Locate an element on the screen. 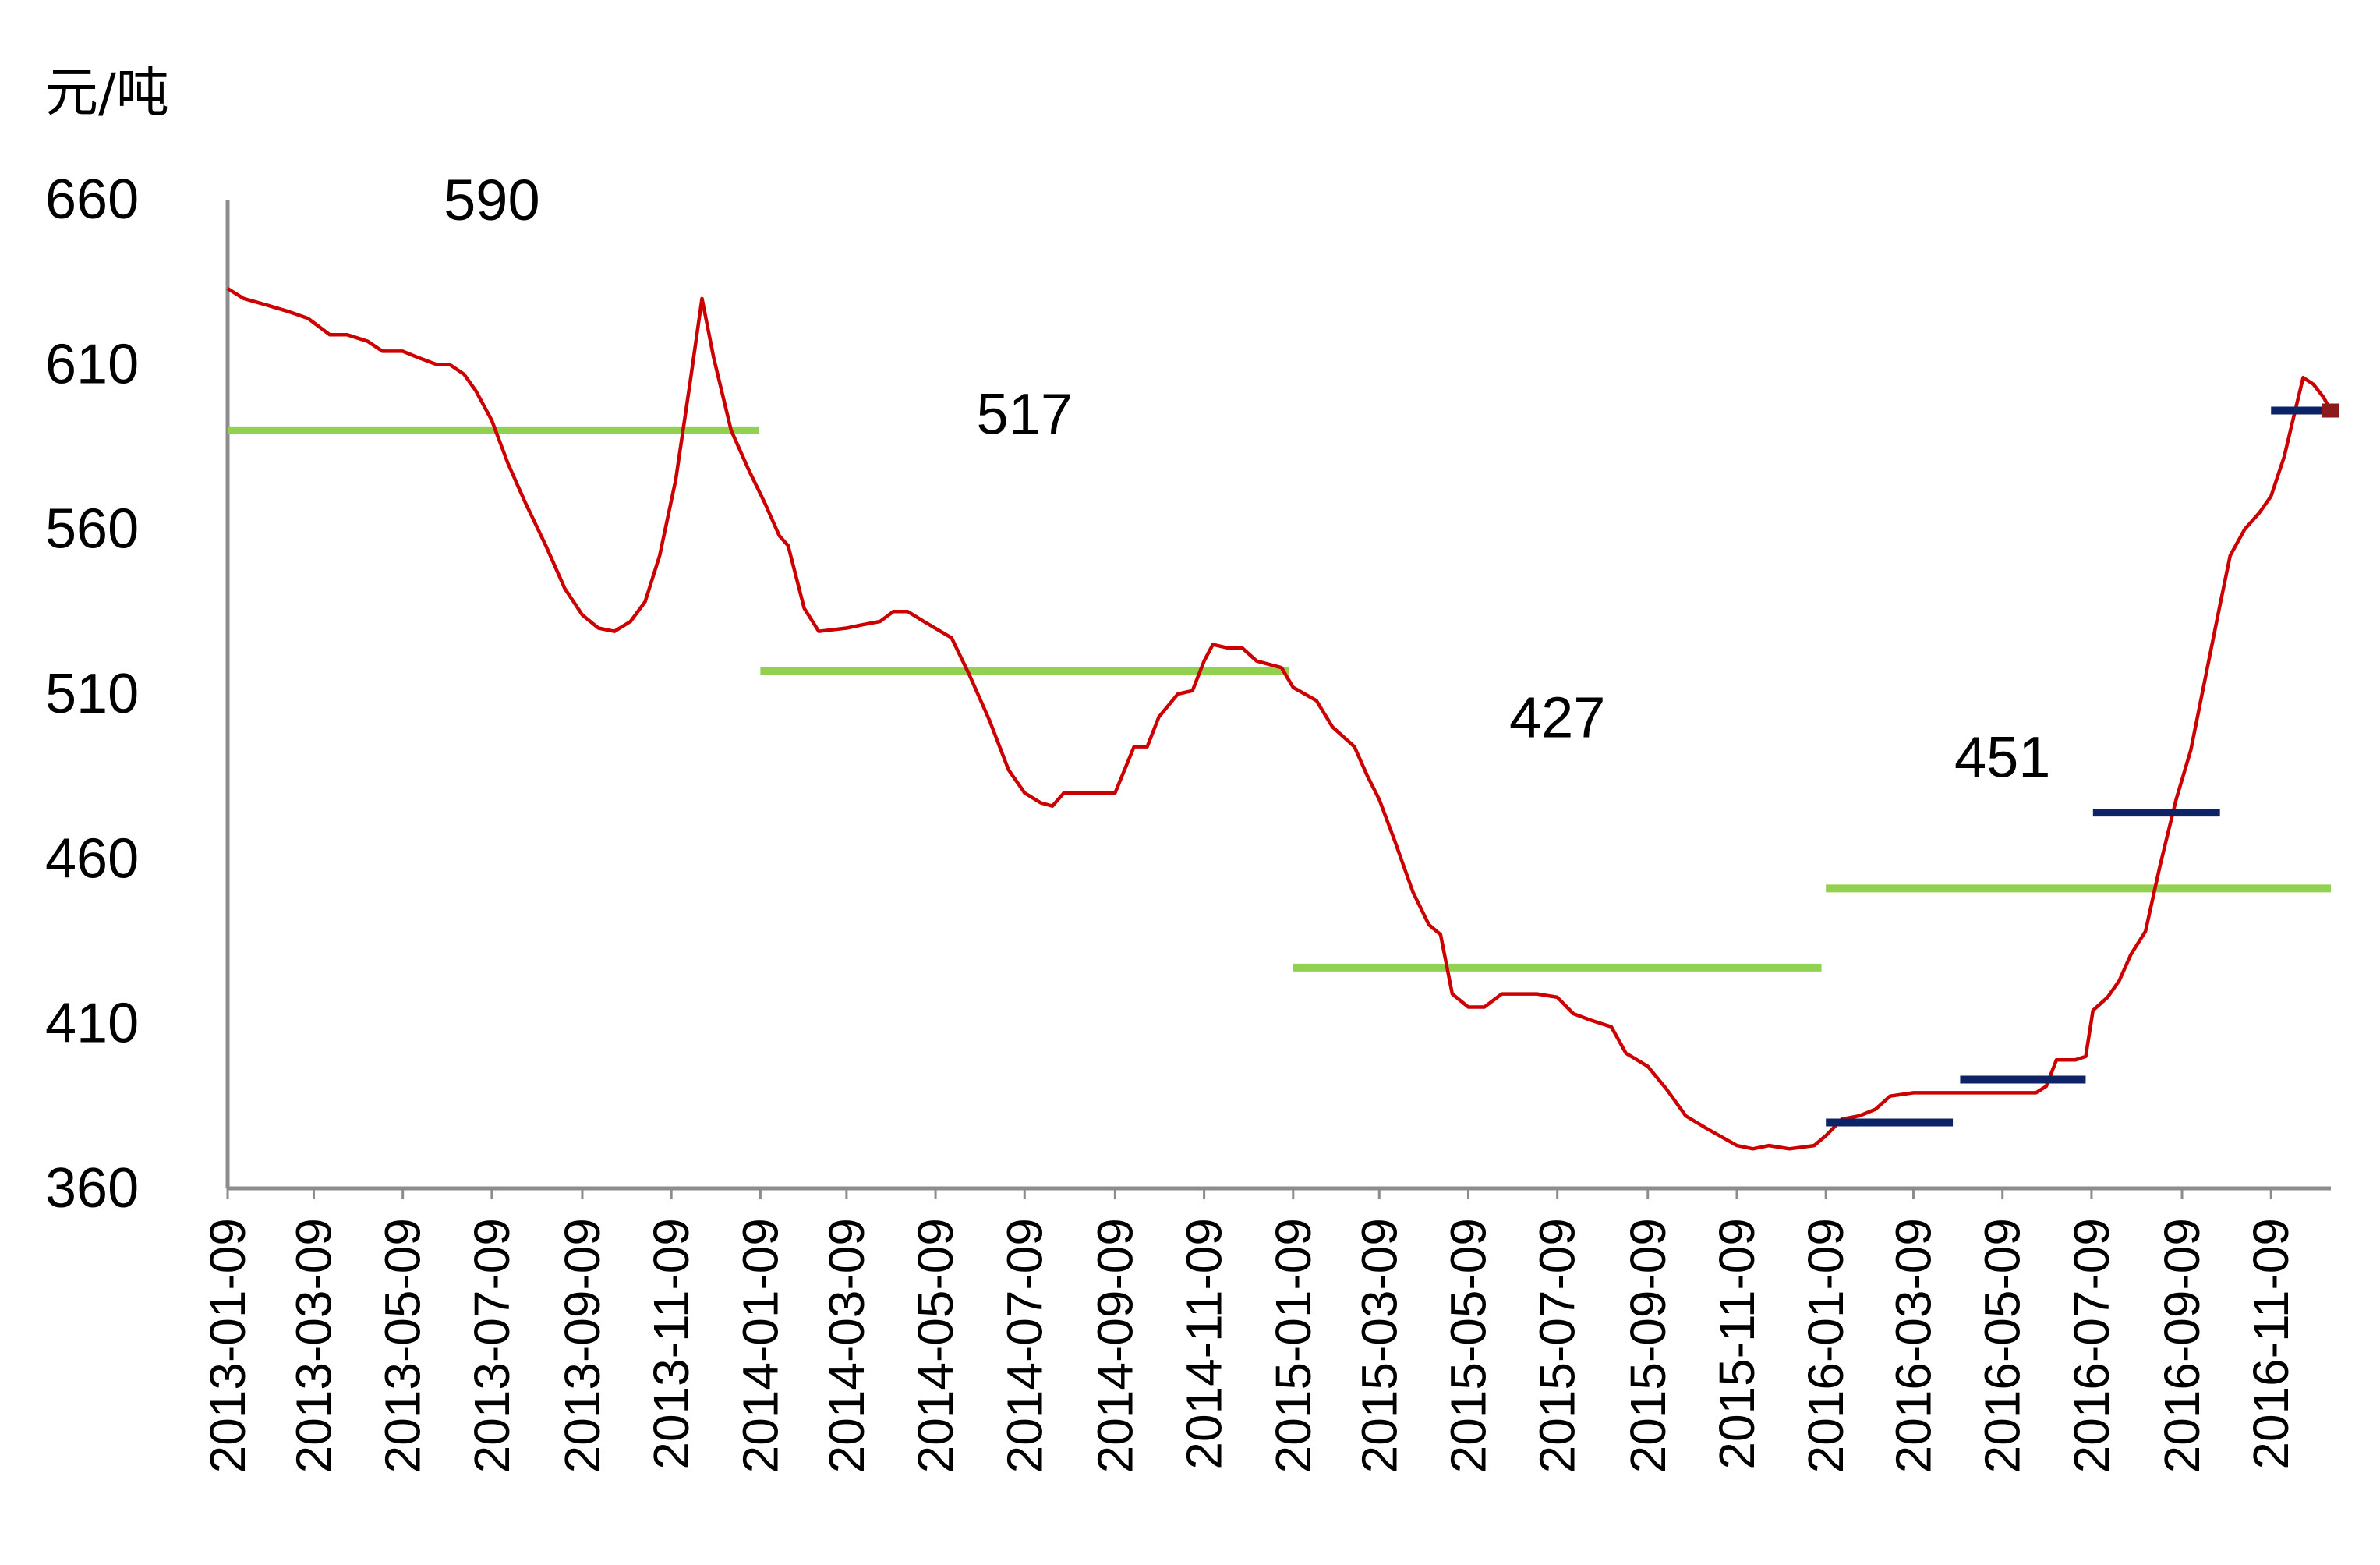 This screenshot has width=2380, height=1565. x-tick-label: 2016-05-09 is located at coordinates (2003, 1345).